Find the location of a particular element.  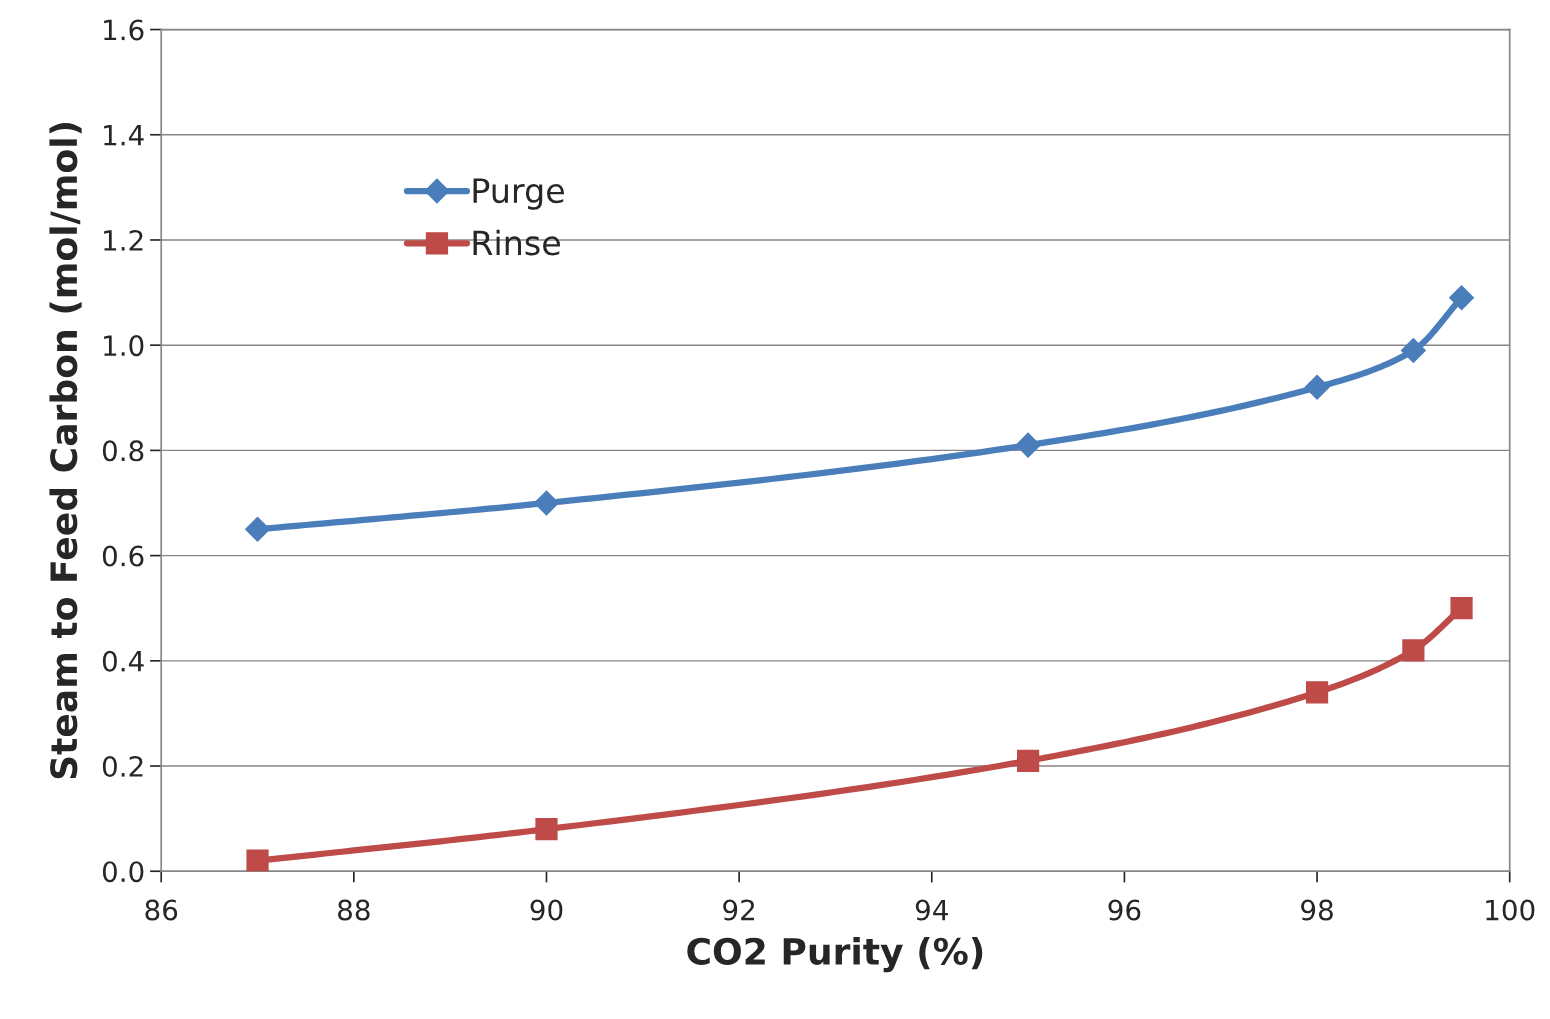

x-tick-label: 90 is located at coordinates (546, 910).